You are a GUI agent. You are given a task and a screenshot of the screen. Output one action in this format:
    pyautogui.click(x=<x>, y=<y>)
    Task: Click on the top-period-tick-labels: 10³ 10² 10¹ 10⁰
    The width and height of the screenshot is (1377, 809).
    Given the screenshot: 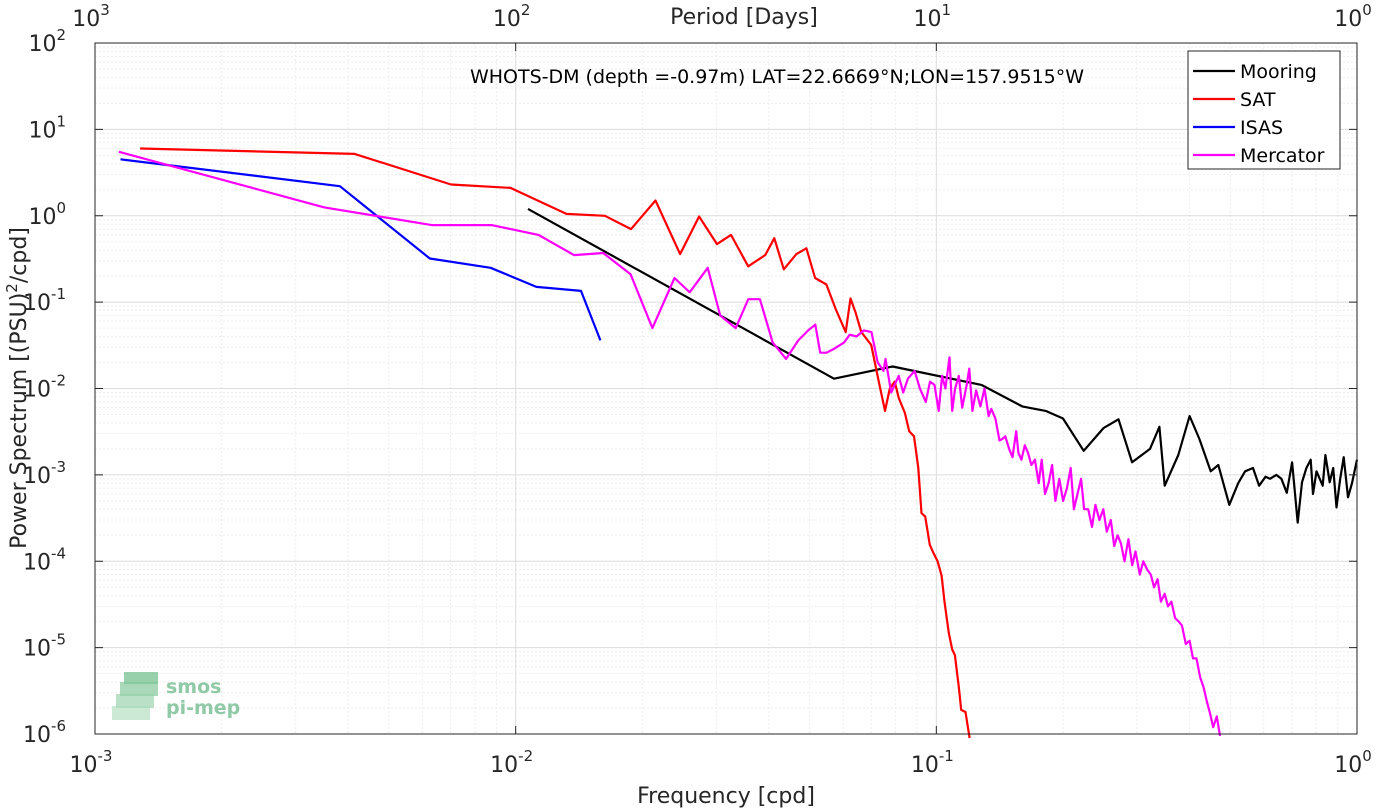 What is the action you would take?
    pyautogui.click(x=722, y=16)
    